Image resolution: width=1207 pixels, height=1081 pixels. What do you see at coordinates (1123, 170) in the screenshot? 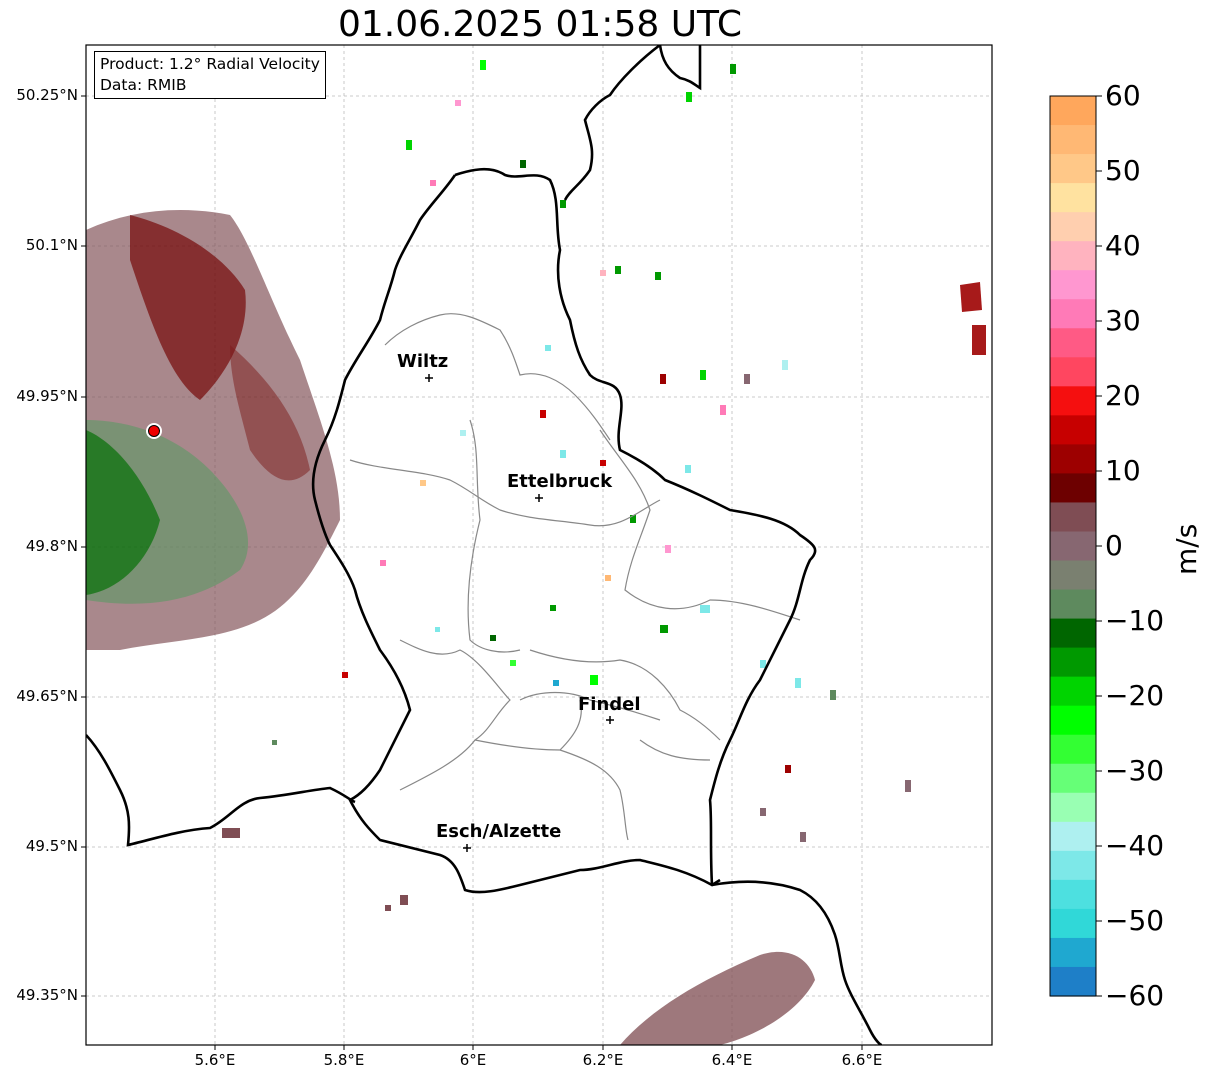
I see `cb-tick-50: 50` at bounding box center [1123, 170].